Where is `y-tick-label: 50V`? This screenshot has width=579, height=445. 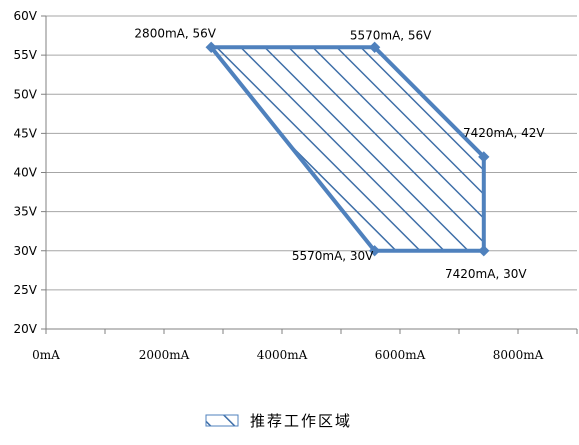
y-tick-label: 50V is located at coordinates (26, 94).